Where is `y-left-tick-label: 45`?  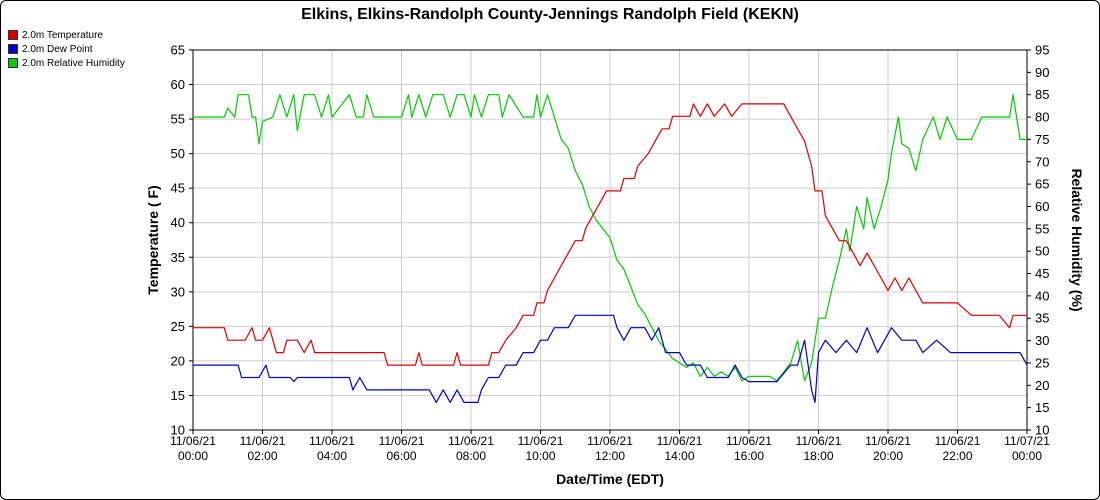
y-left-tick-label: 45 is located at coordinates (178, 188).